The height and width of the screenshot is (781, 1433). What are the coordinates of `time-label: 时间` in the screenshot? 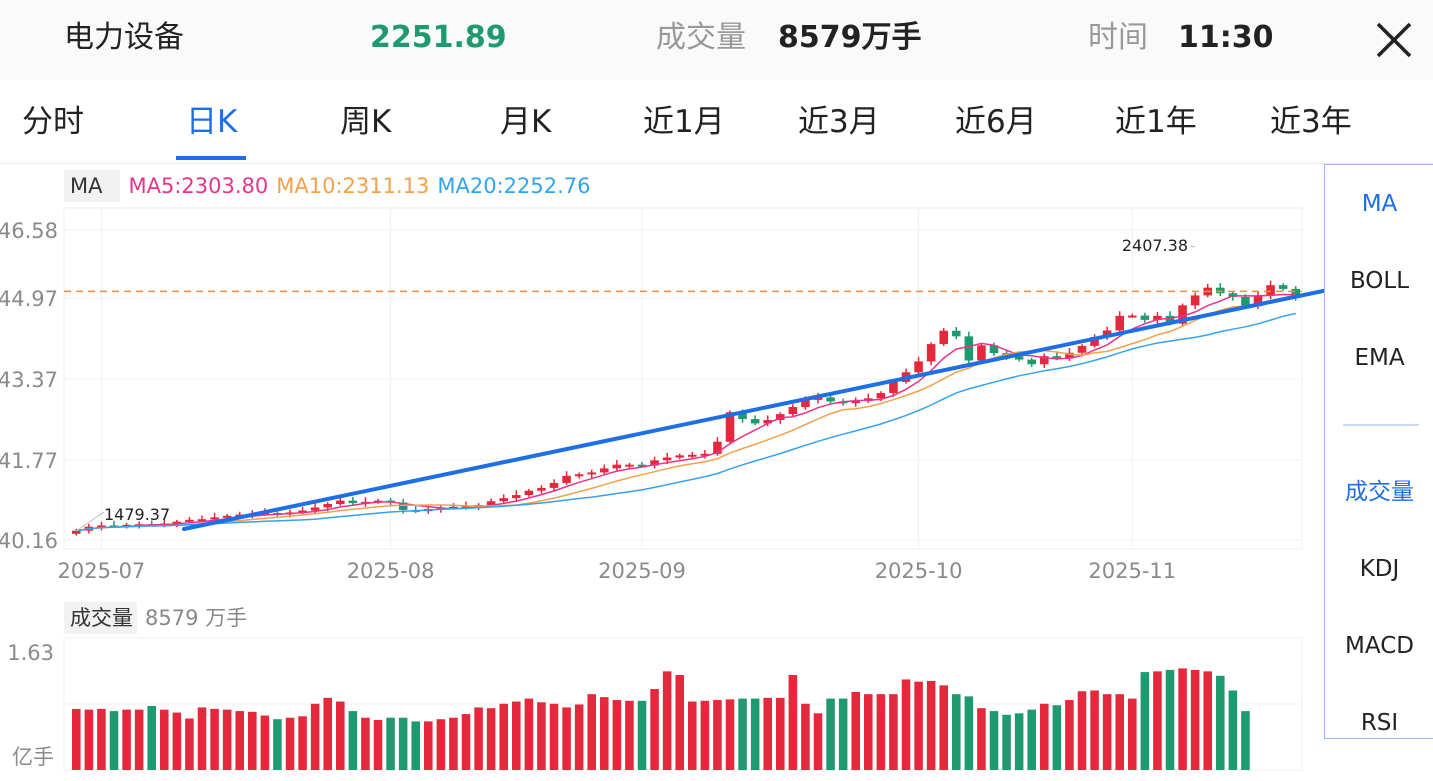 It's located at (1118, 37).